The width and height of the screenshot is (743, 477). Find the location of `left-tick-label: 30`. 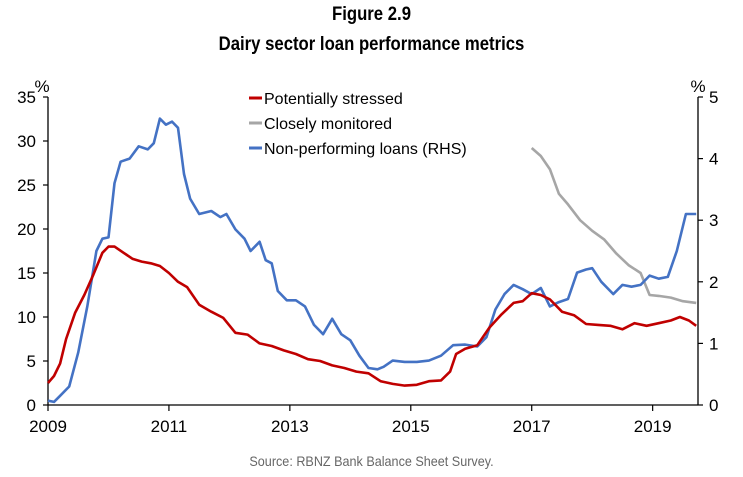

left-tick-label: 30 is located at coordinates (26, 141).